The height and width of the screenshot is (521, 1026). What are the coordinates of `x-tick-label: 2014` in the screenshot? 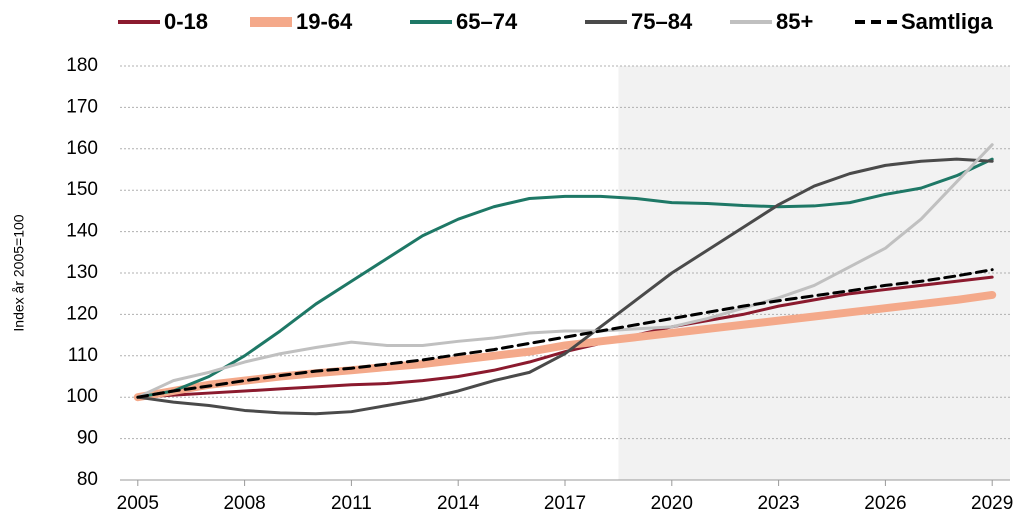 It's located at (458, 503).